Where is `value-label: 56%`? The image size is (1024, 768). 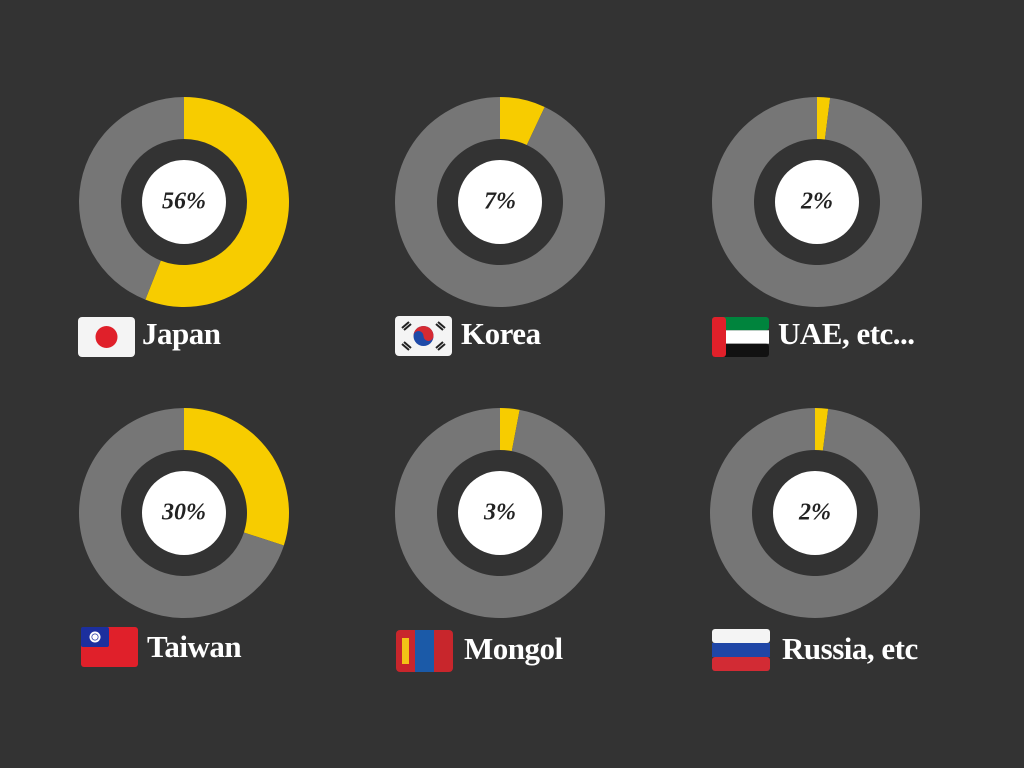 value-label: 56% is located at coordinates (184, 202).